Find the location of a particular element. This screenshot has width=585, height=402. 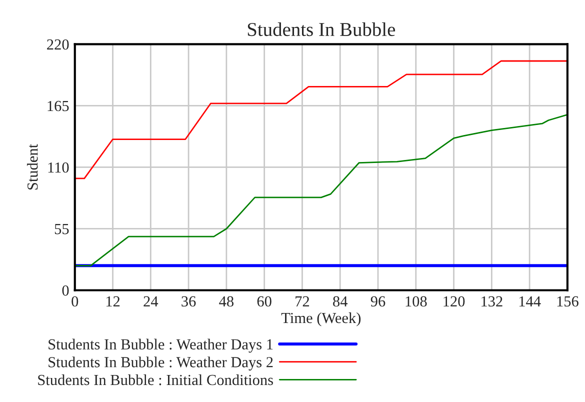

legend-label: Students In Bubble : Weather Days 2 is located at coordinates (160, 363).